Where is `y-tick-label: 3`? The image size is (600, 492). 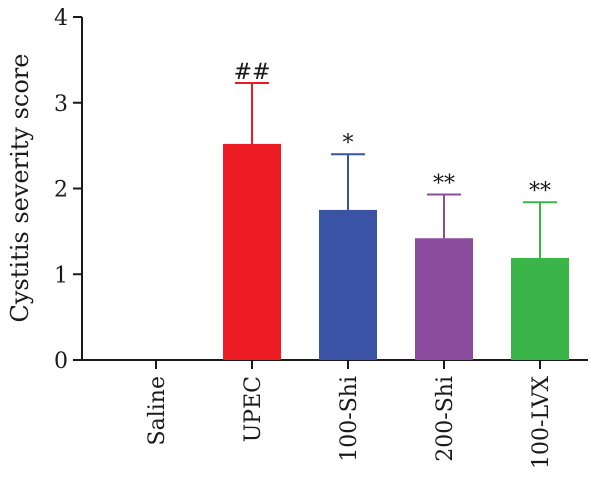
y-tick-label: 3 is located at coordinates (61, 104).